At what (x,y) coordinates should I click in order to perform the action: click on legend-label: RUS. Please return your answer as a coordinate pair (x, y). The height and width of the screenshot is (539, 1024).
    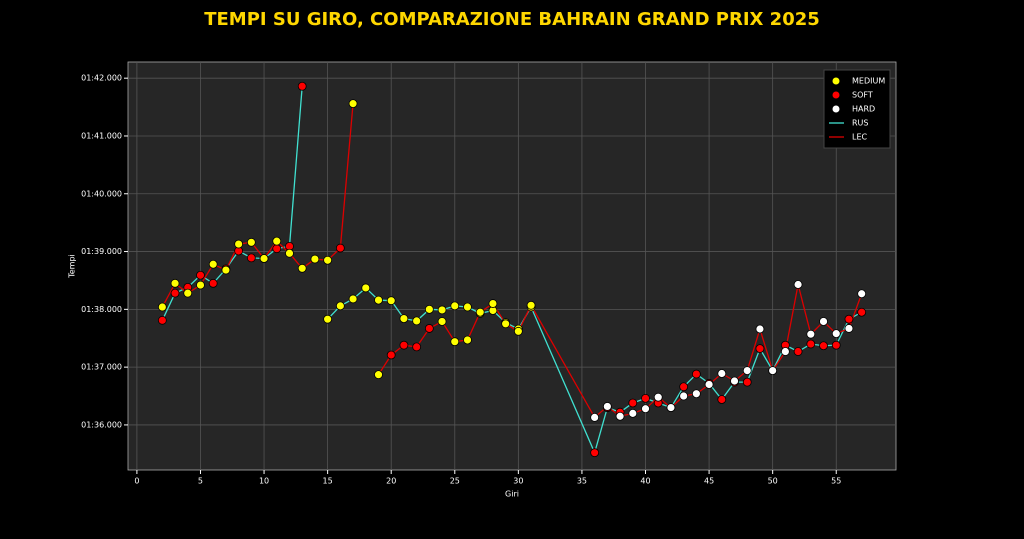
    Looking at the image, I should click on (860, 123).